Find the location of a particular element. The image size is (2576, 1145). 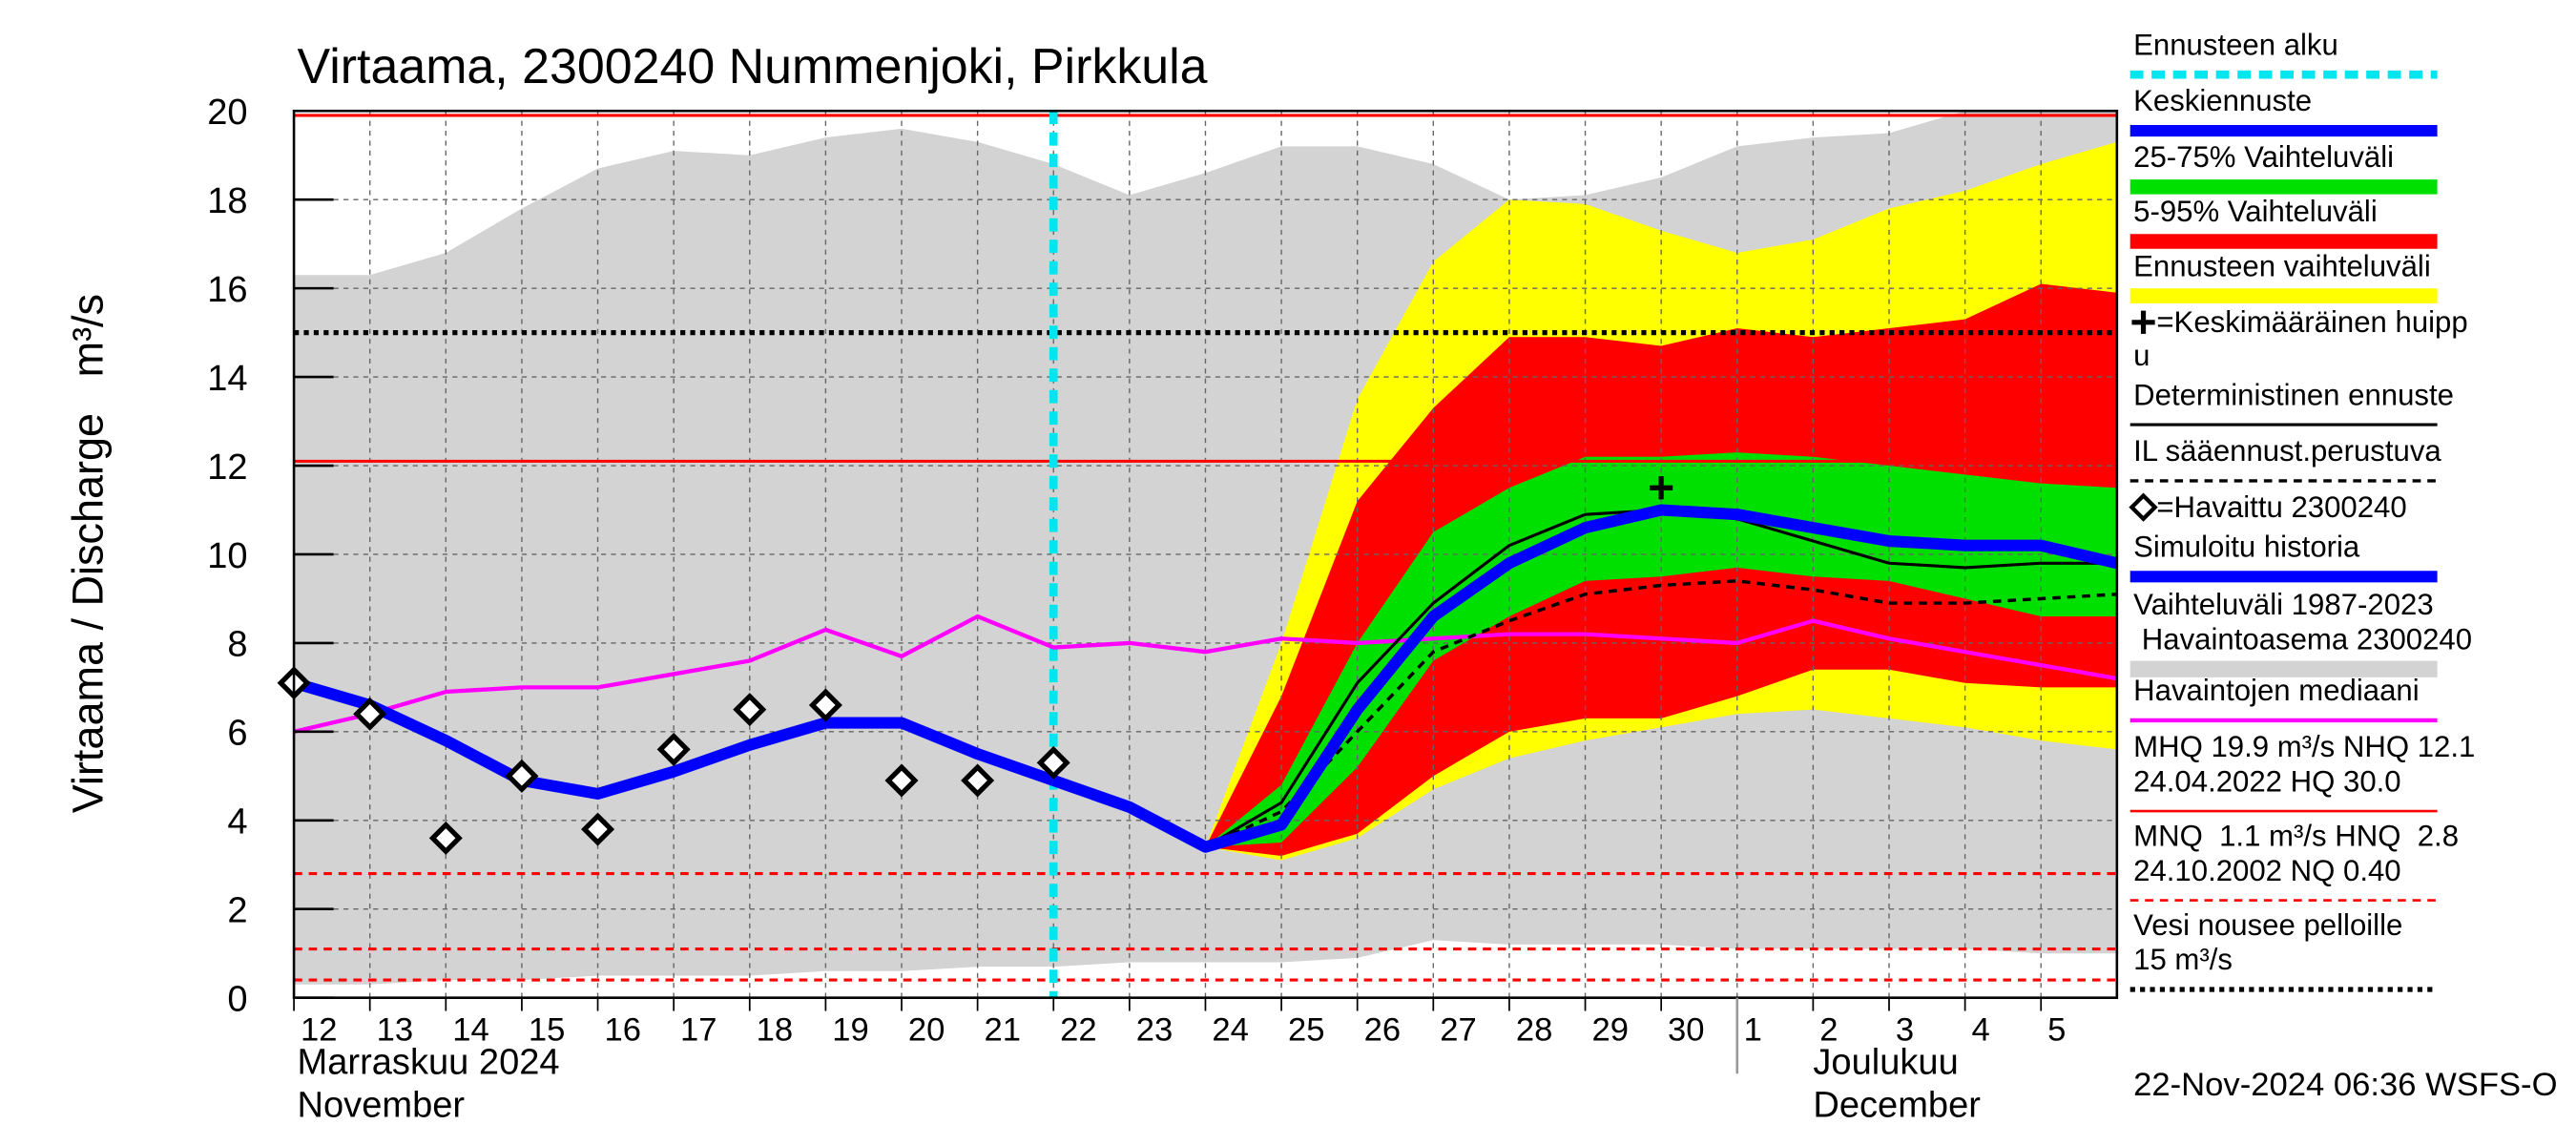

x-tick-label: 17 is located at coordinates (698, 1030).